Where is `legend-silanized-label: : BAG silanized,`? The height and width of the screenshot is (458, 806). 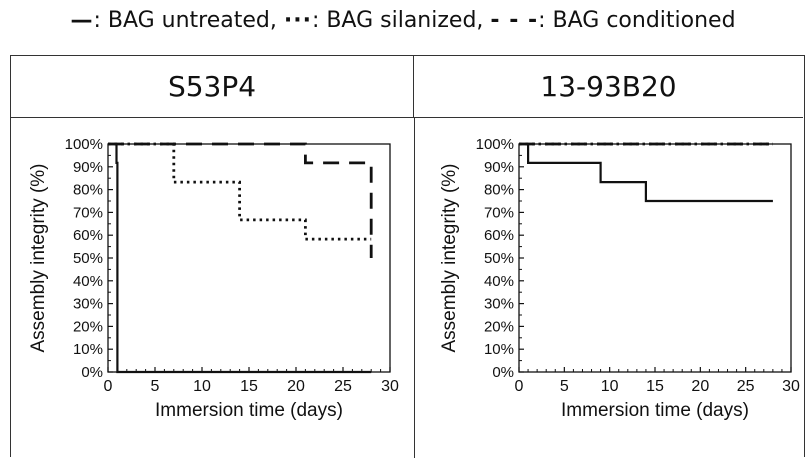
legend-silanized-label: : BAG silanized, is located at coordinates (401, 20).